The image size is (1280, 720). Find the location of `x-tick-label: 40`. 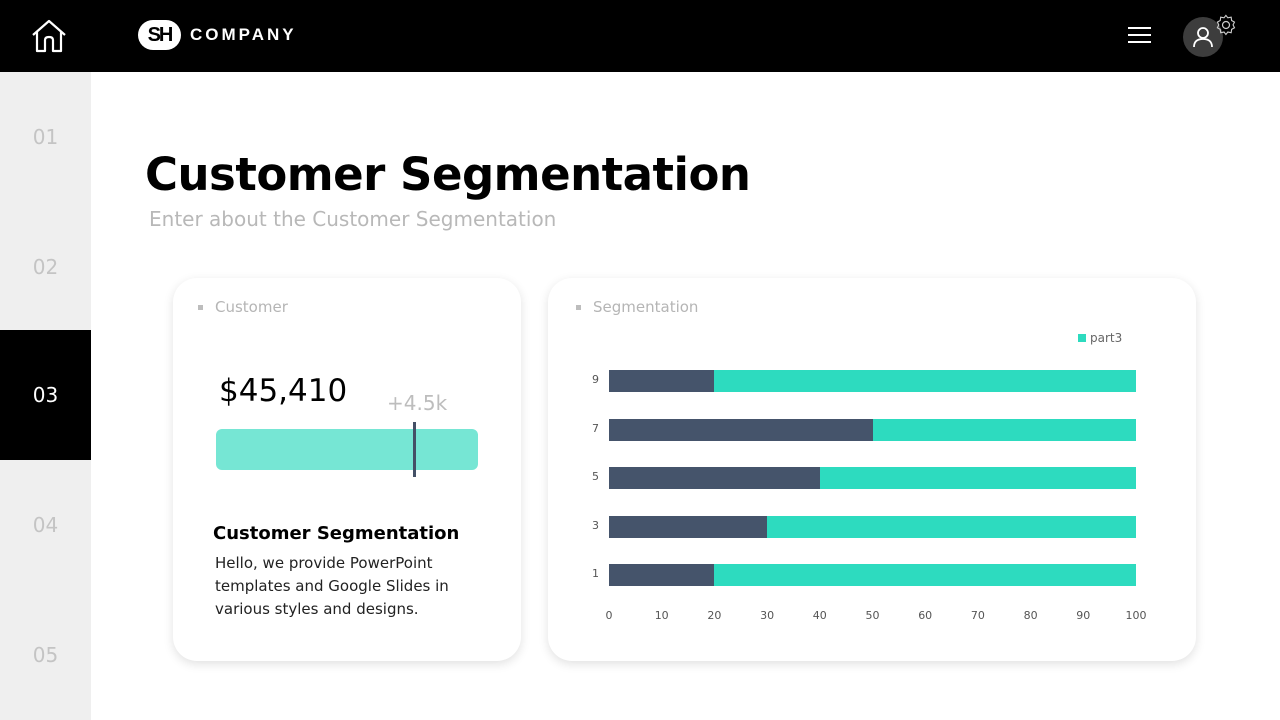

x-tick-label: 40 is located at coordinates (819, 615).